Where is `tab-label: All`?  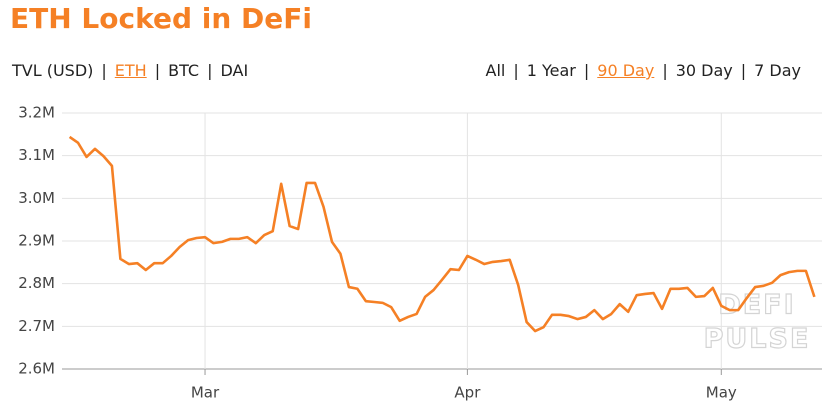
tab-label: All is located at coordinates (495, 70).